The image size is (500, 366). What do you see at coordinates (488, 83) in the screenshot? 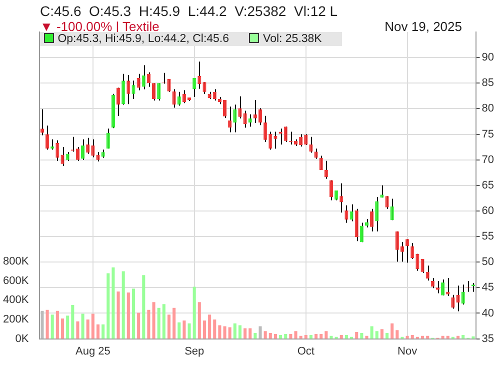
I see `y-tick-label: 85` at bounding box center [488, 83].